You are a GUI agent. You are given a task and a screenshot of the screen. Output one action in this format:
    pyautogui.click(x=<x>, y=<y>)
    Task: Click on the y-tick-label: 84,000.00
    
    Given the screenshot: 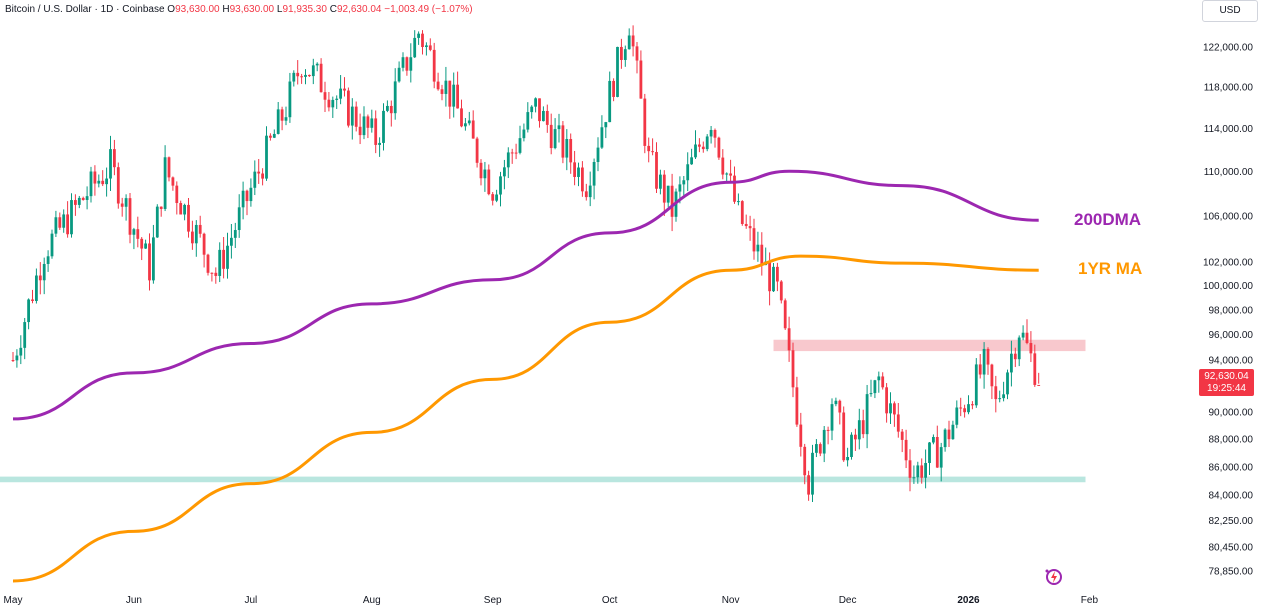 What is the action you would take?
    pyautogui.click(x=1231, y=496)
    